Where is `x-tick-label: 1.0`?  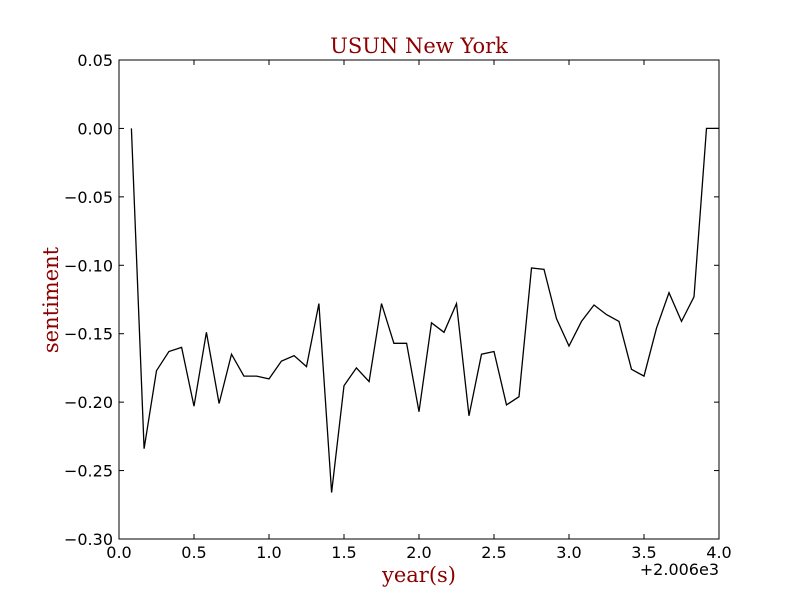 x-tick-label: 1.0 is located at coordinates (268, 552).